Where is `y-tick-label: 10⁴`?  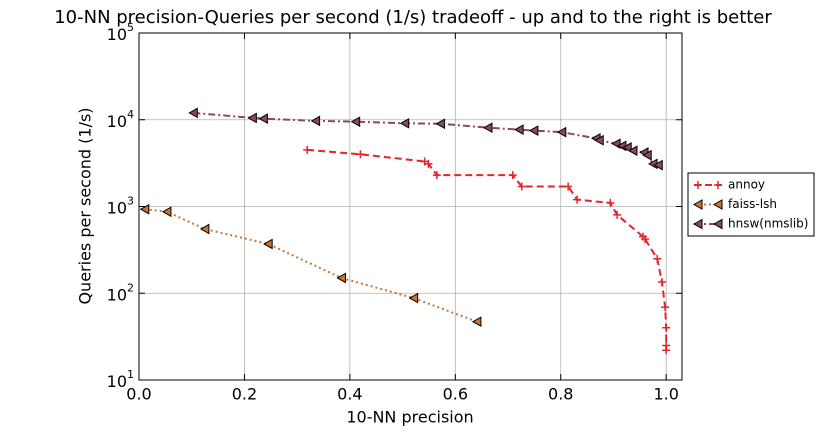
y-tick-label: 10⁴ is located at coordinates (120, 119).